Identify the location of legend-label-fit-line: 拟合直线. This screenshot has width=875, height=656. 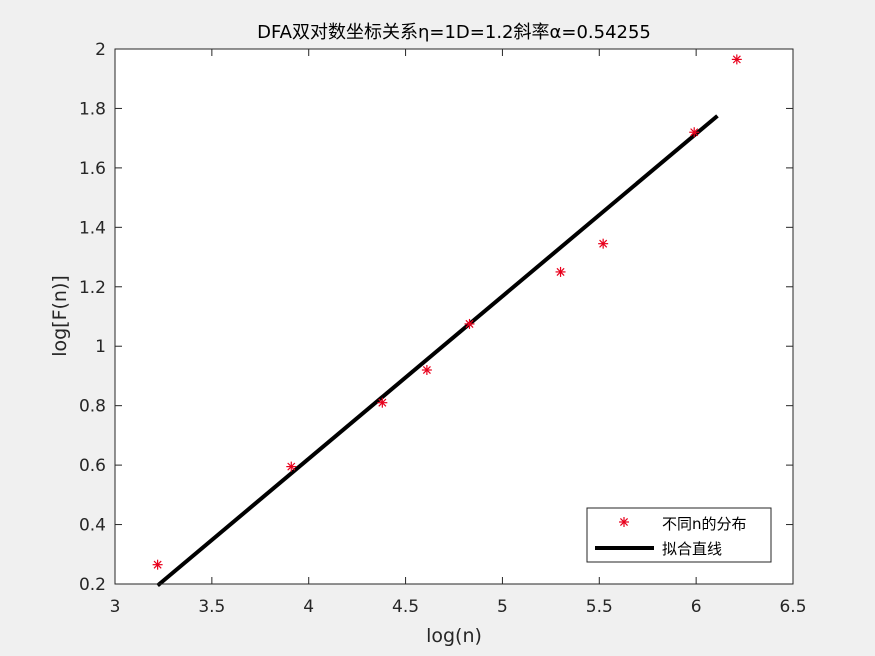
(692, 549).